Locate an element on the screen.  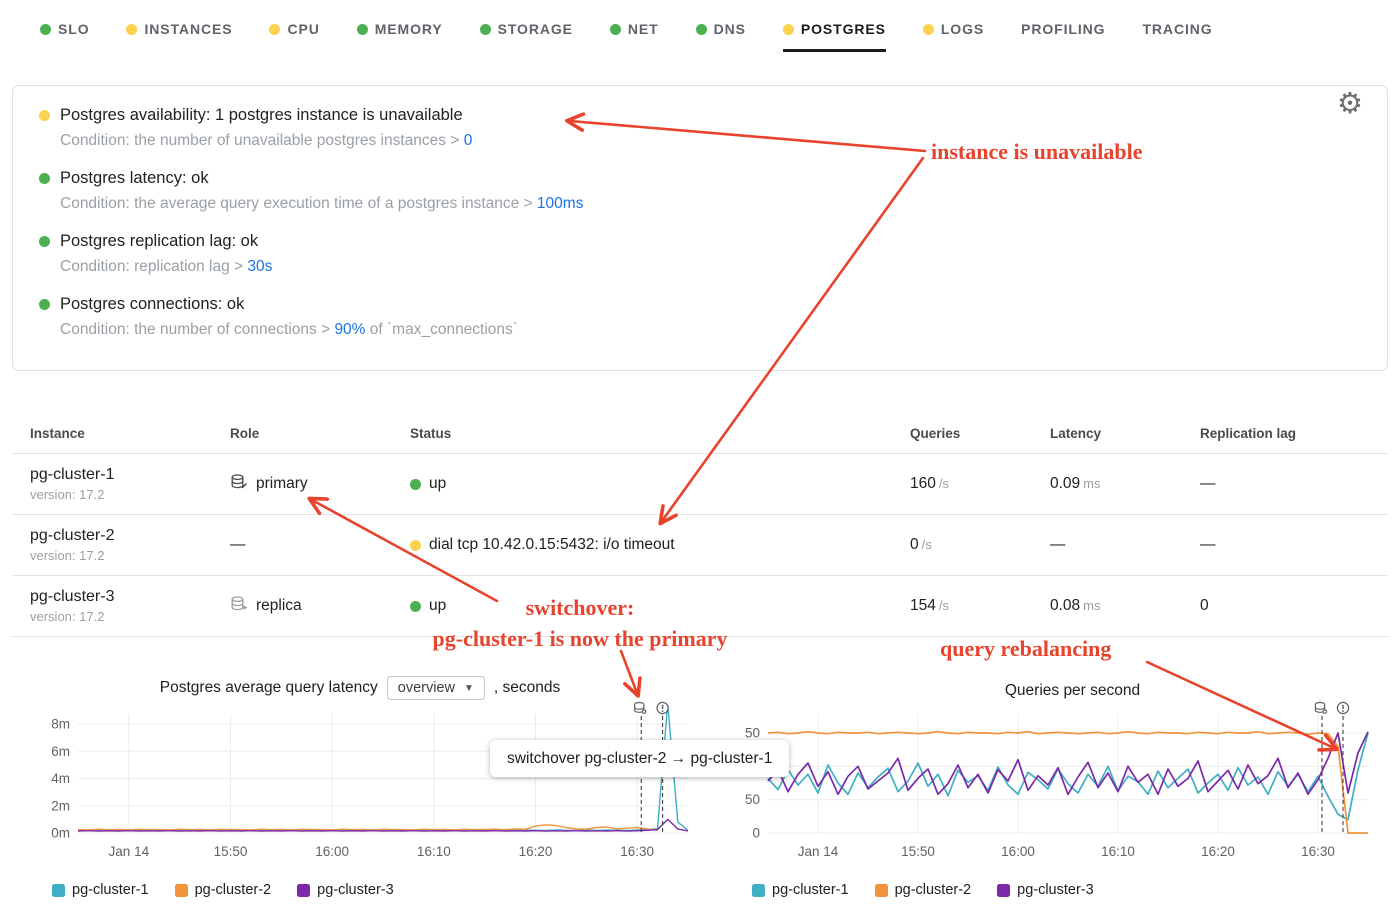
latency-value: 0.09 is located at coordinates (1065, 483).